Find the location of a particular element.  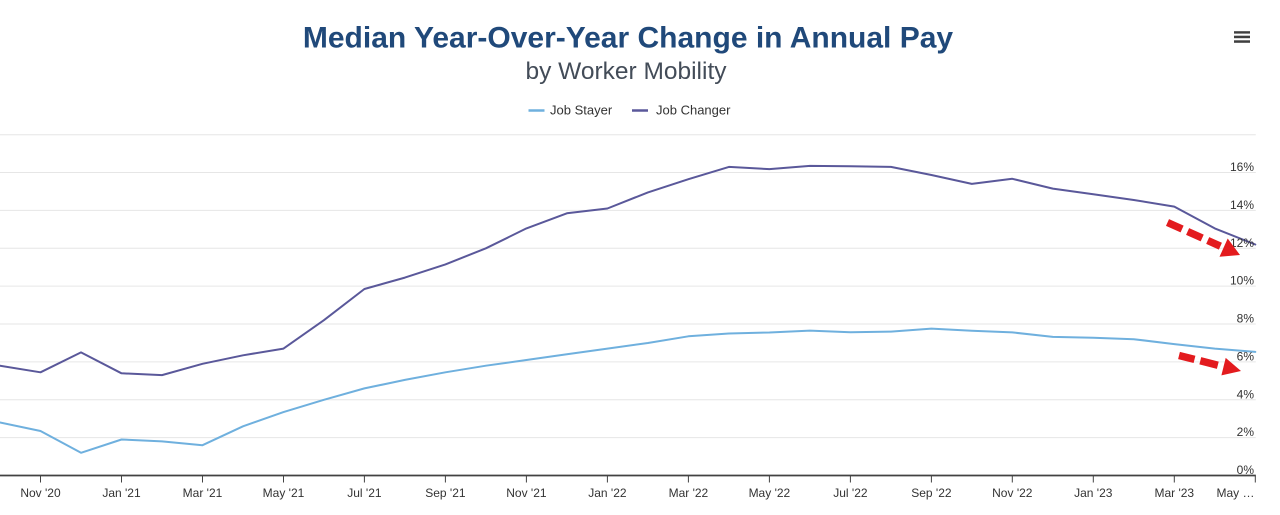

svg-text: Jan '21 is located at coordinates (121, 493).